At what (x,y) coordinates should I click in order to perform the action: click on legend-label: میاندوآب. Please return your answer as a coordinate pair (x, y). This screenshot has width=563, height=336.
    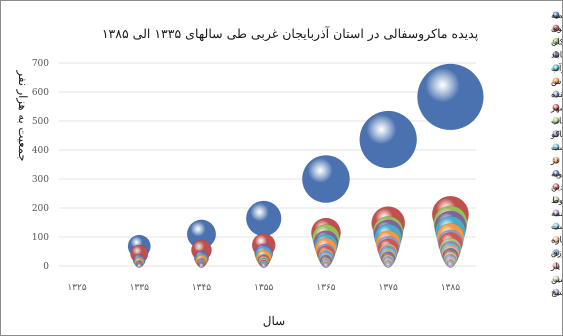
    Looking at the image, I should click on (557, 68).